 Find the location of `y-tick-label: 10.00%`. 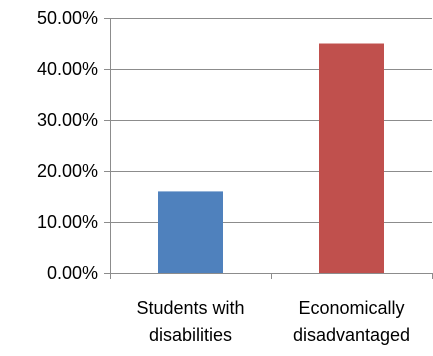

y-tick-label: 10.00% is located at coordinates (67, 222).